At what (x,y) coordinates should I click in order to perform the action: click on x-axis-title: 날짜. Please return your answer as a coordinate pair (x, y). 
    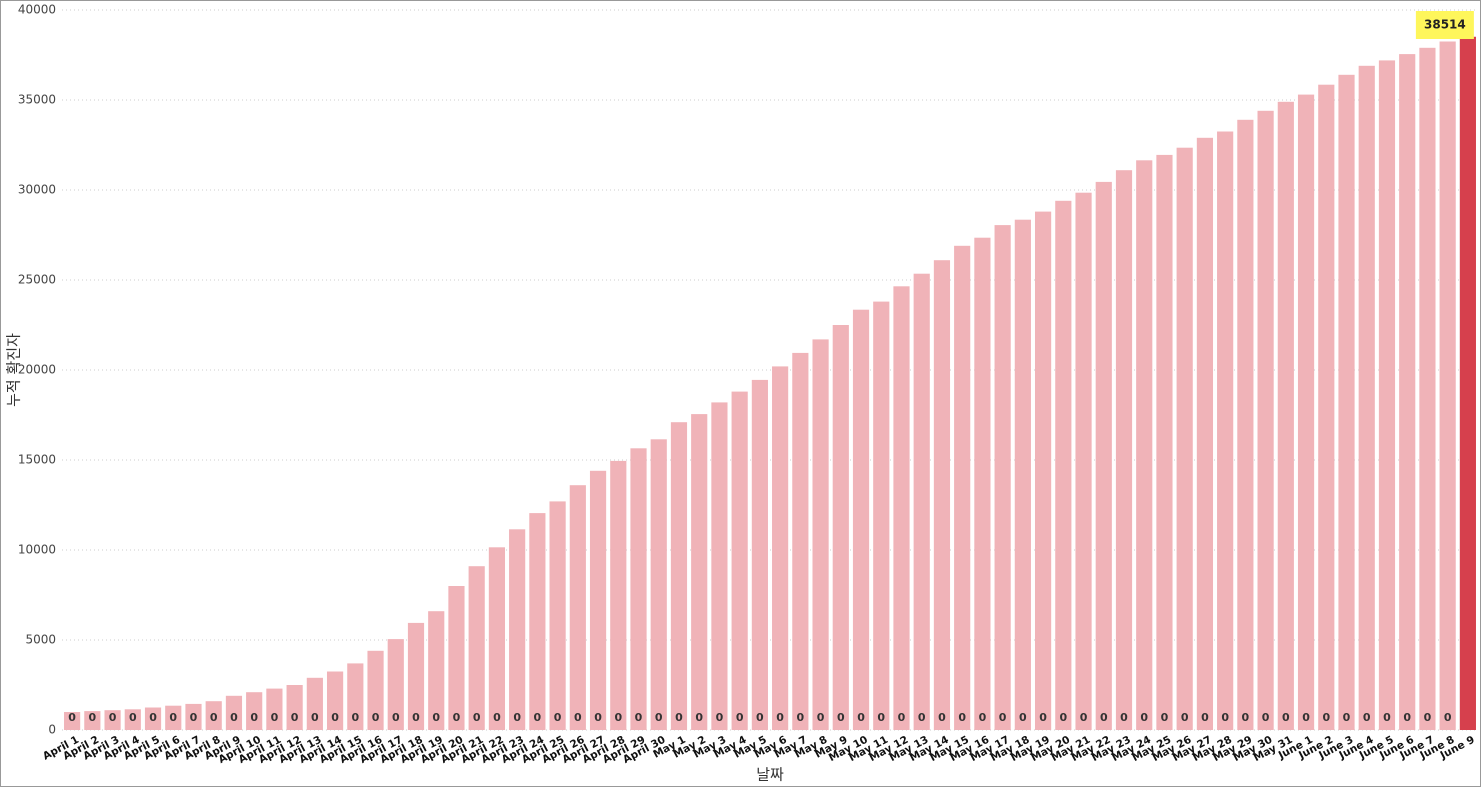
    Looking at the image, I should click on (770, 775).